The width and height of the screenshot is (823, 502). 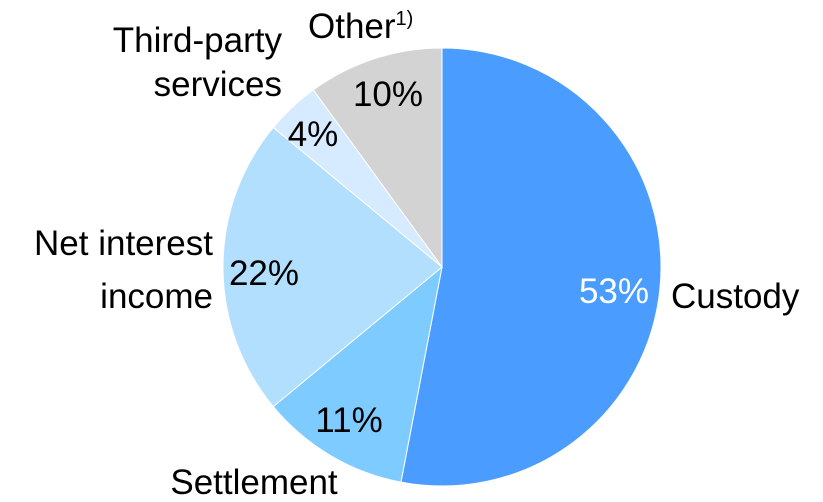 I want to click on slice-value-custody: 53%, so click(x=614, y=291).